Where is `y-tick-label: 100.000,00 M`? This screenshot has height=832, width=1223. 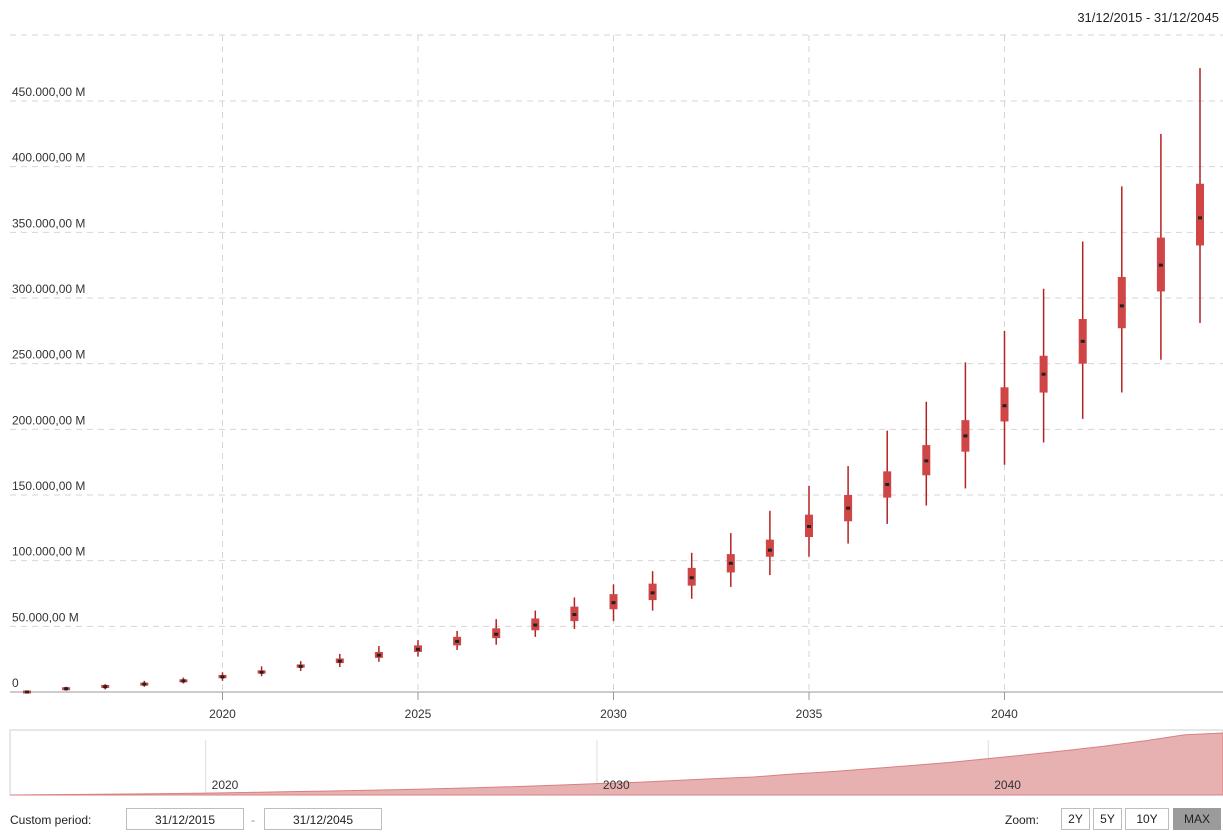
y-tick-label: 100.000,00 M is located at coordinates (48, 552).